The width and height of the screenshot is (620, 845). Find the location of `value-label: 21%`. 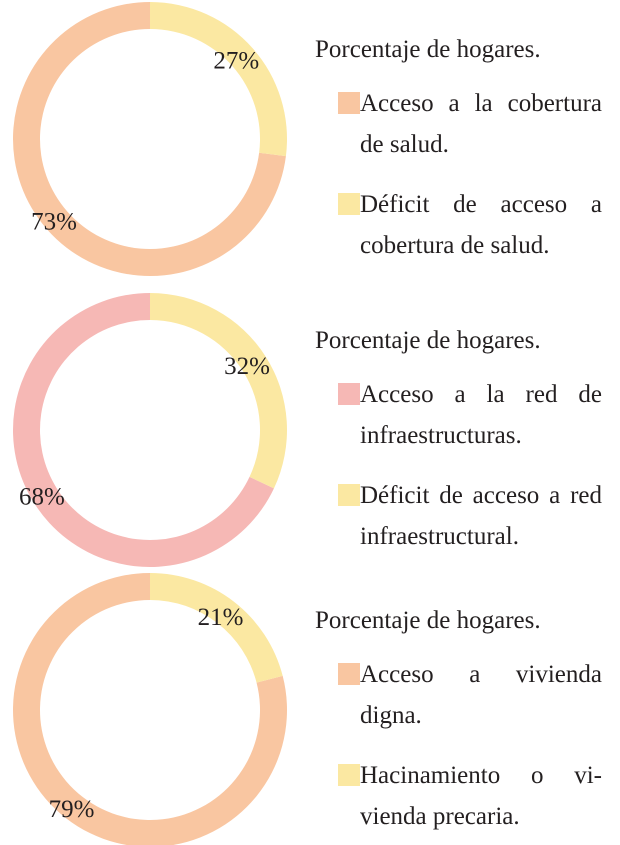

value-label: 21% is located at coordinates (221, 617).